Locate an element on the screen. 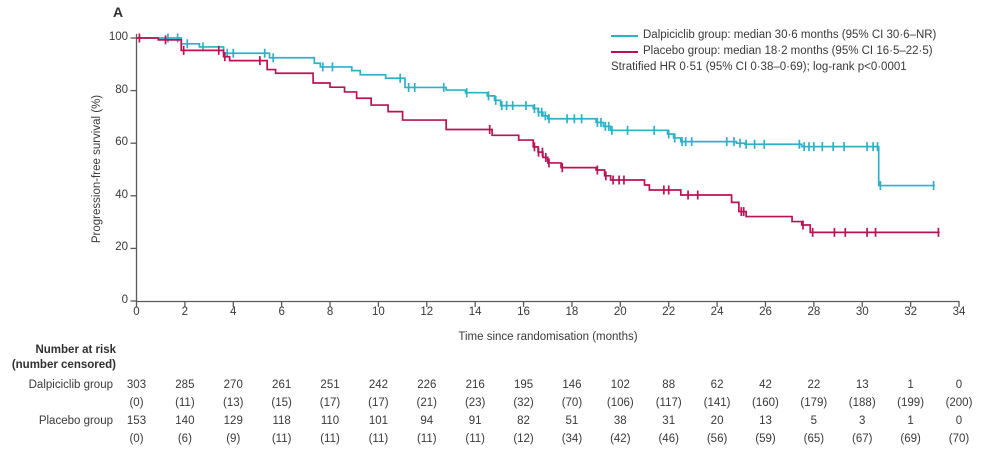 Image resolution: width=982 pixels, height=457 pixels. x-tick-label: 28 is located at coordinates (814, 312).